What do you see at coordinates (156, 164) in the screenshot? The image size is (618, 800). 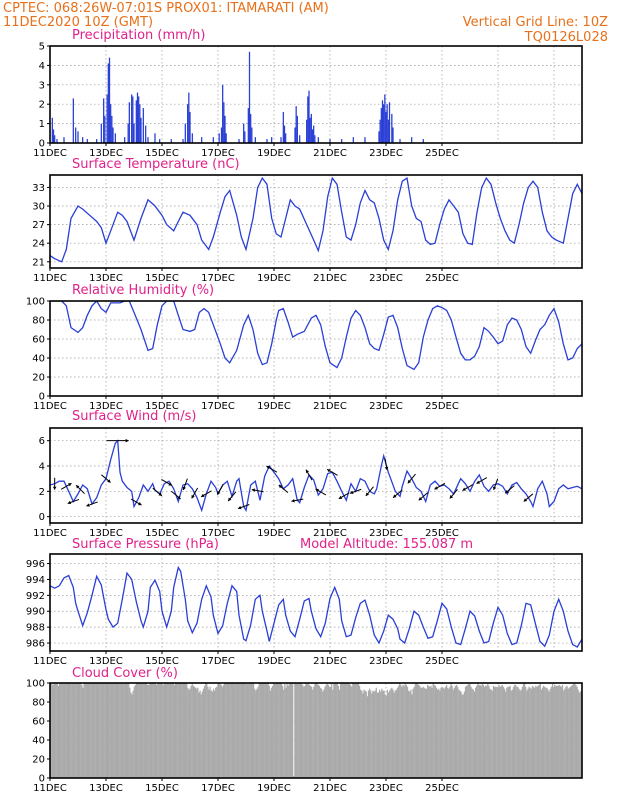 I see `temp-title: Surface Temperature (nC)` at bounding box center [156, 164].